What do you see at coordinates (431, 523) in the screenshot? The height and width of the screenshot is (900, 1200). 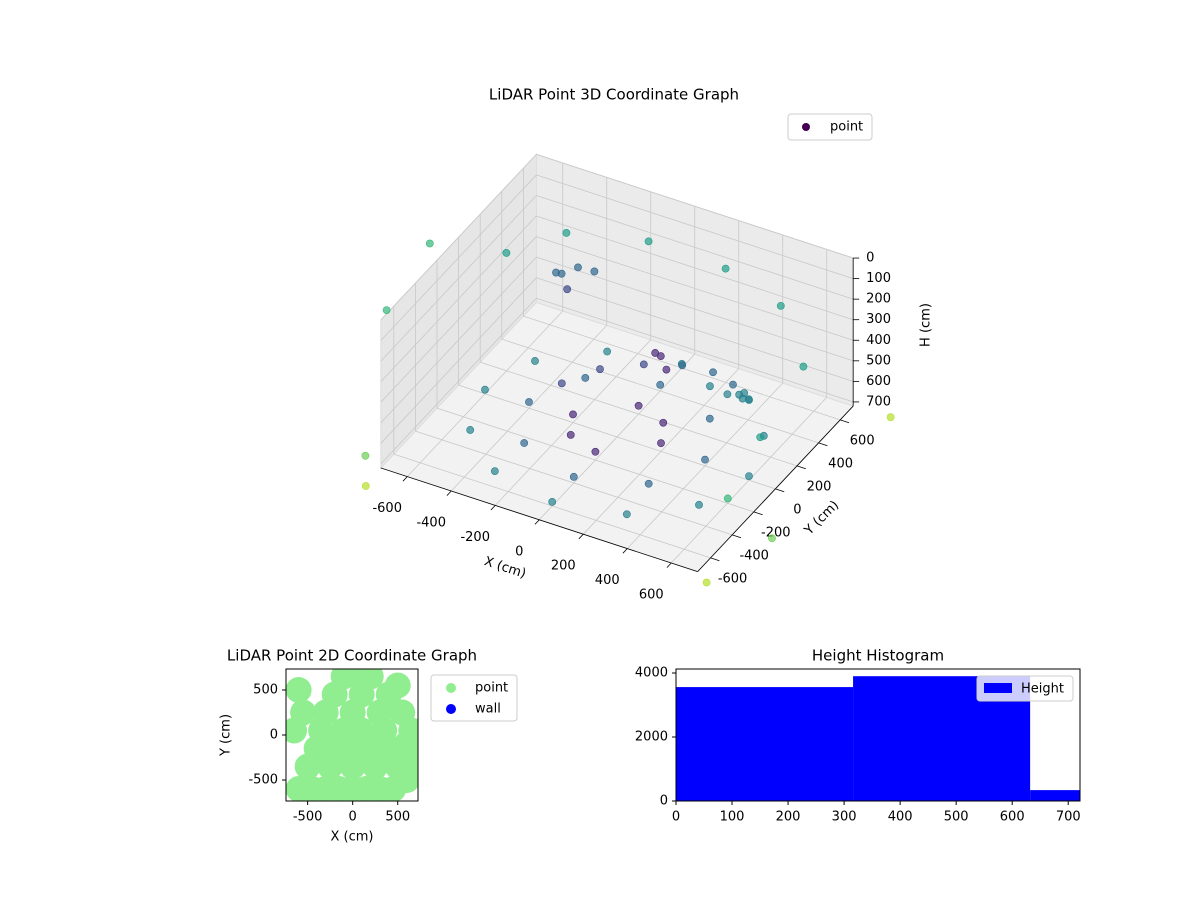 I see `x-tick-label: -400` at bounding box center [431, 523].